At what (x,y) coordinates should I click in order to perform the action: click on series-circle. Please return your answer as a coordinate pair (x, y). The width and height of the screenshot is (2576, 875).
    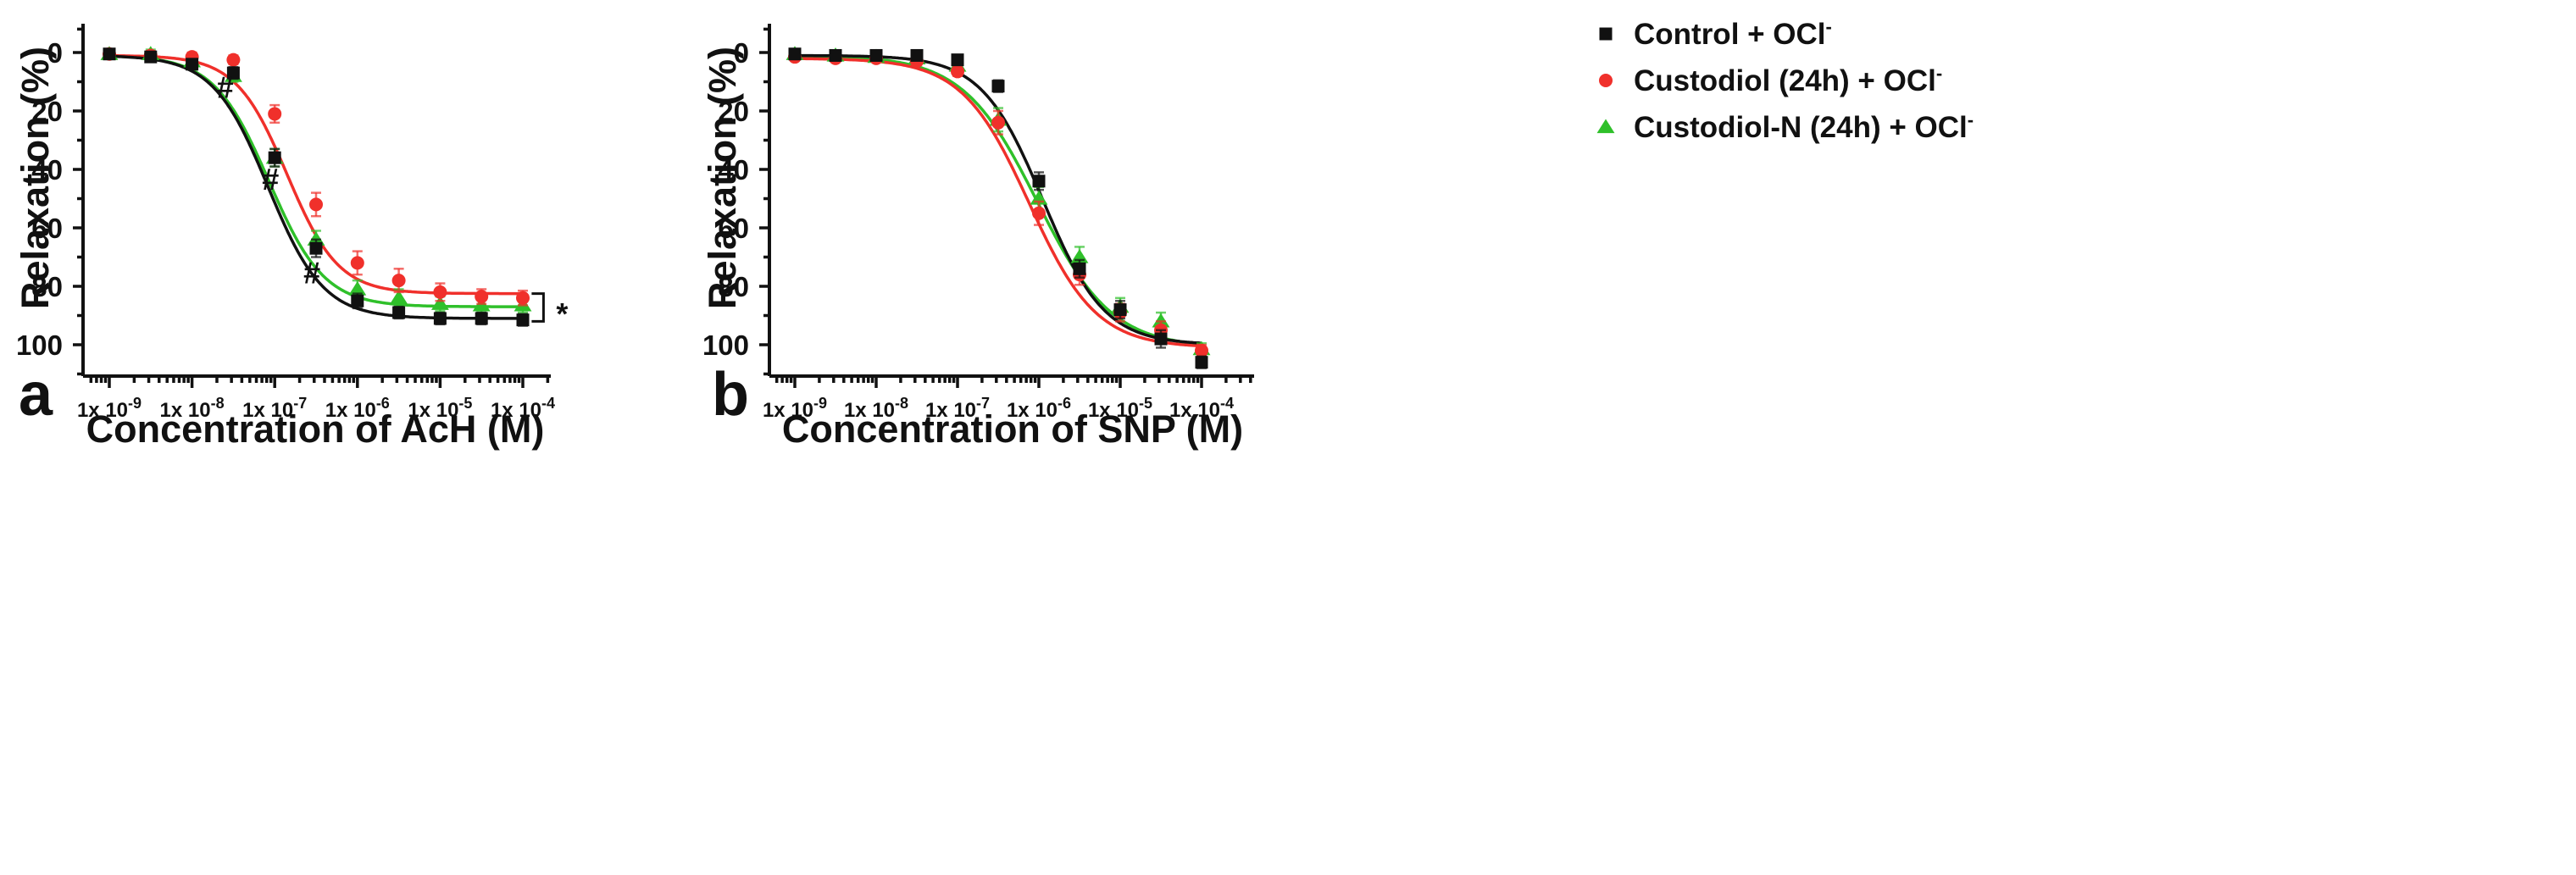
    Looking at the image, I should click on (998, 204).